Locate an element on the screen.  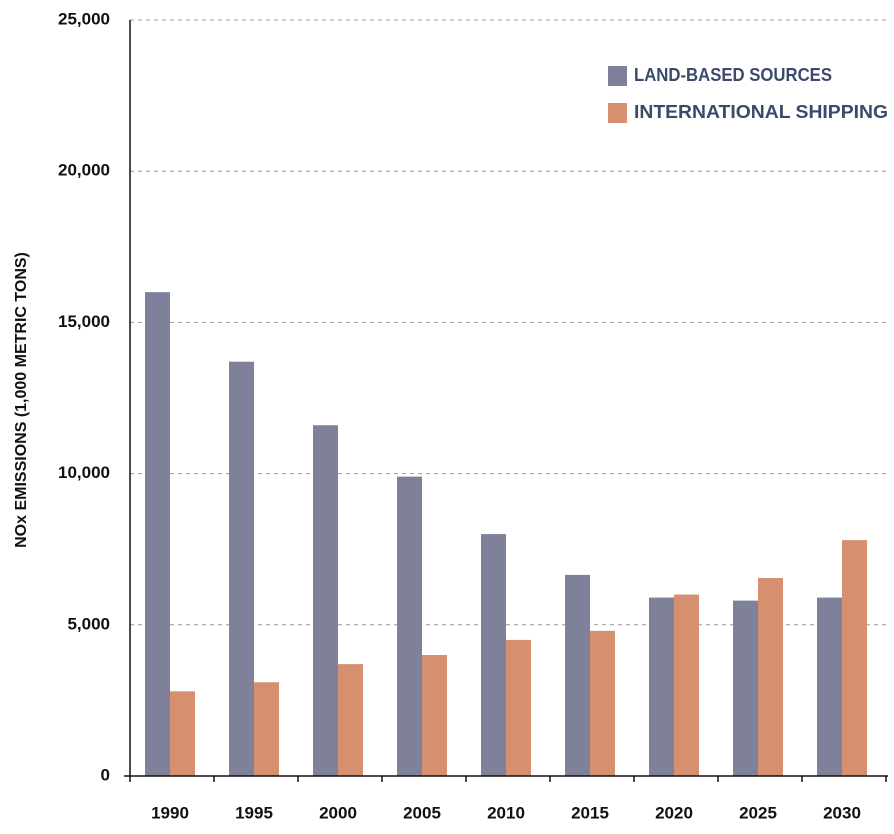
y-tick-label: 0 is located at coordinates (105, 774).